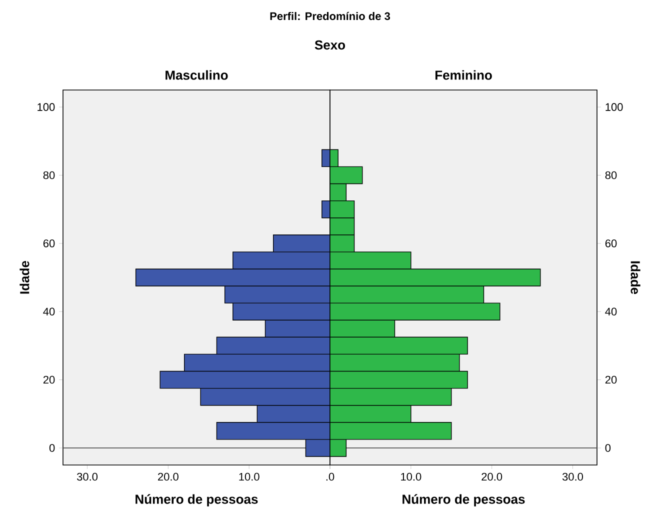 The width and height of the screenshot is (661, 517). Describe the element at coordinates (330, 16) in the screenshot. I see `chart-title: Perfil: Predomínio de 3` at that location.